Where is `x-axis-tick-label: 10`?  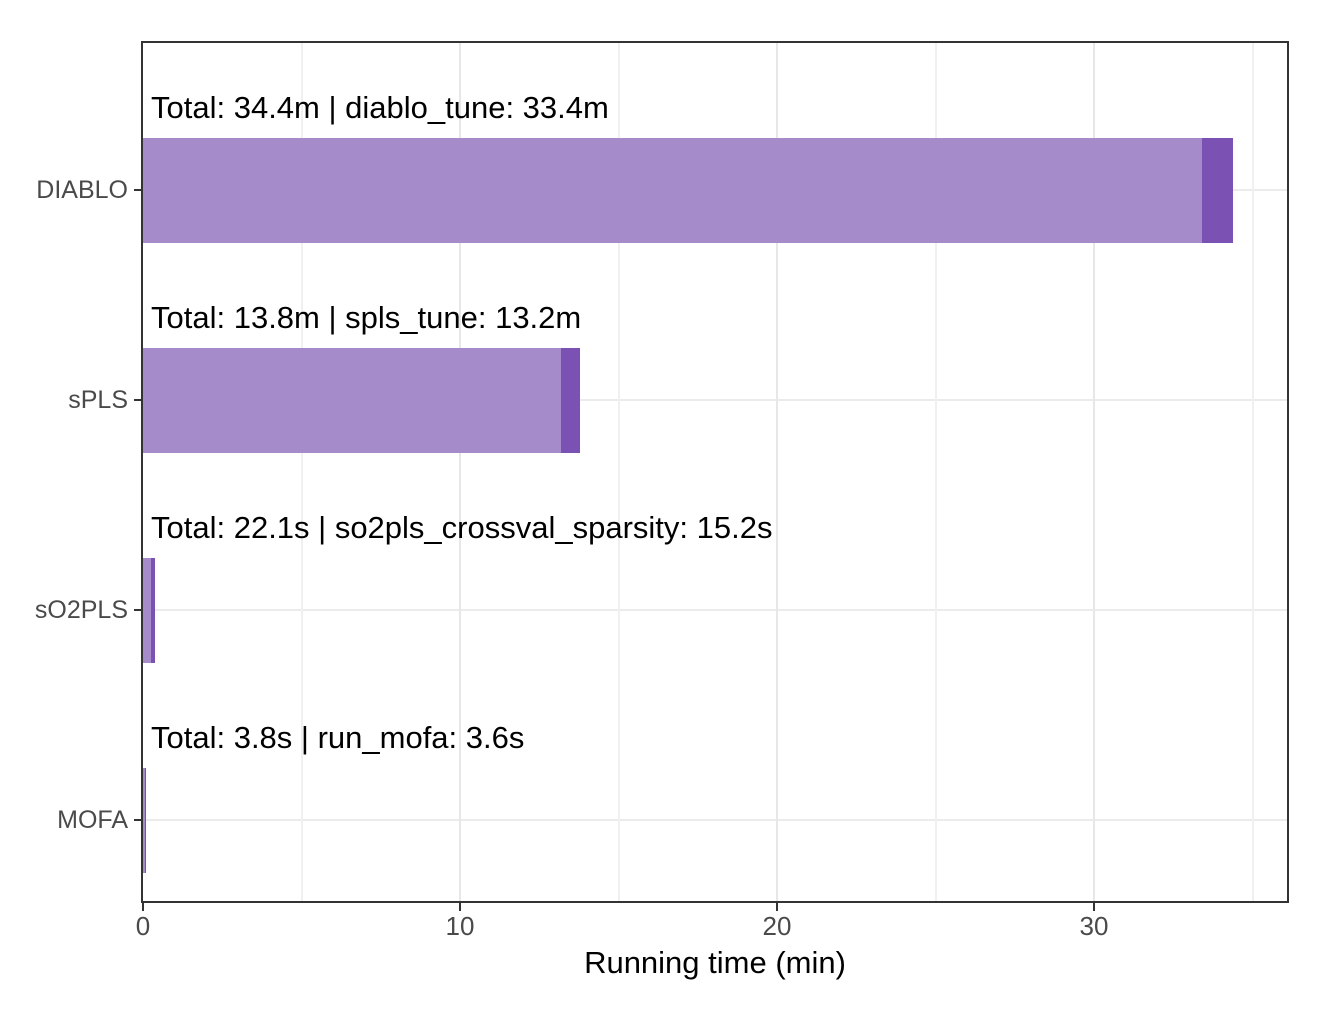 x-axis-tick-label: 10 is located at coordinates (460, 926).